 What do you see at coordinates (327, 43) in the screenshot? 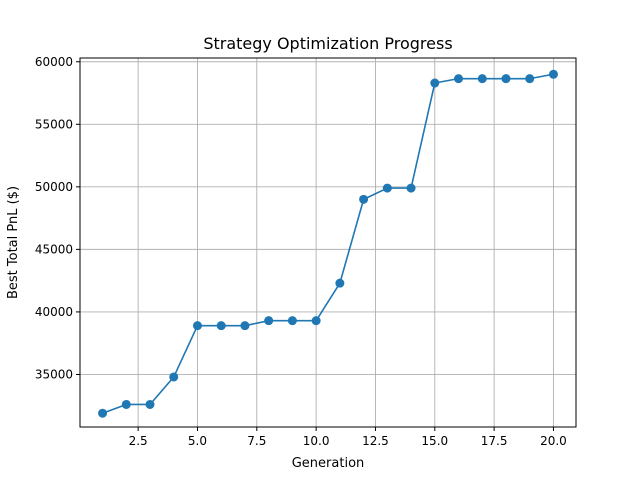
I see `chart-title: Strategy Optimization Progress` at bounding box center [327, 43].